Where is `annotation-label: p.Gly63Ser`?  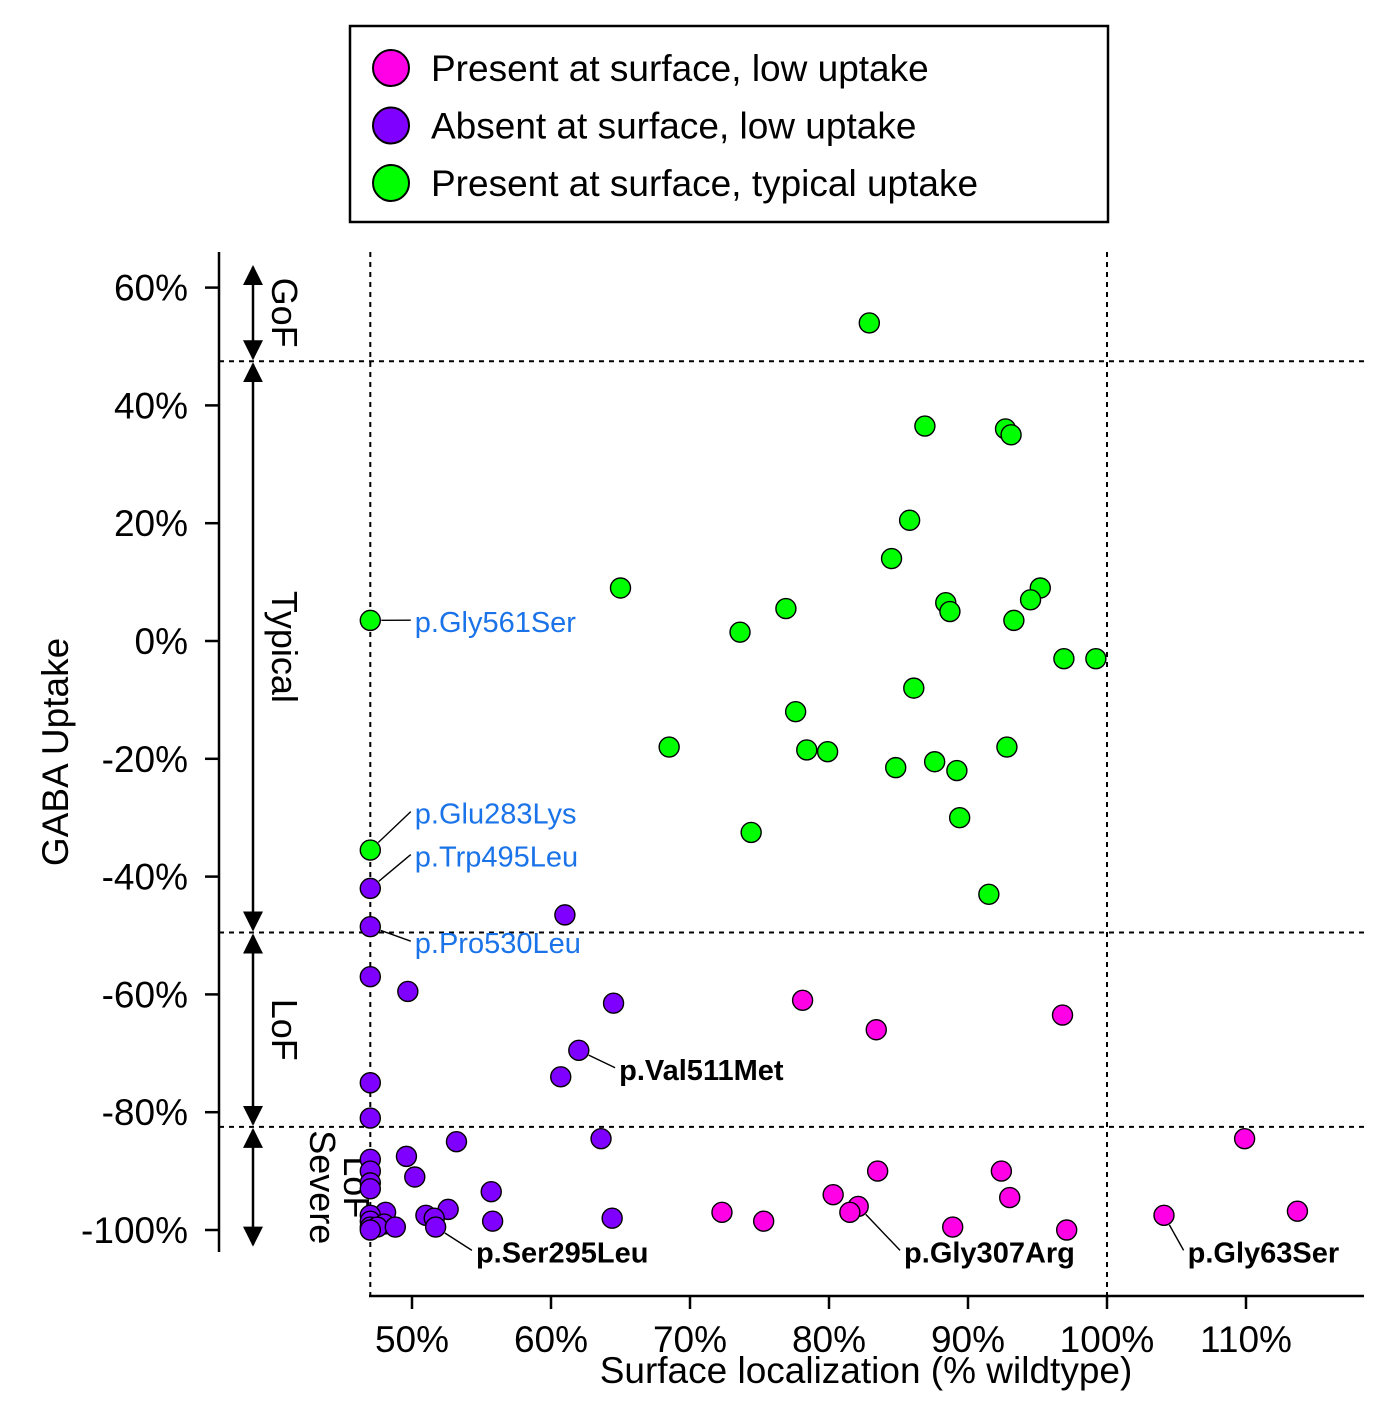
annotation-label: p.Gly63Ser is located at coordinates (1264, 1253).